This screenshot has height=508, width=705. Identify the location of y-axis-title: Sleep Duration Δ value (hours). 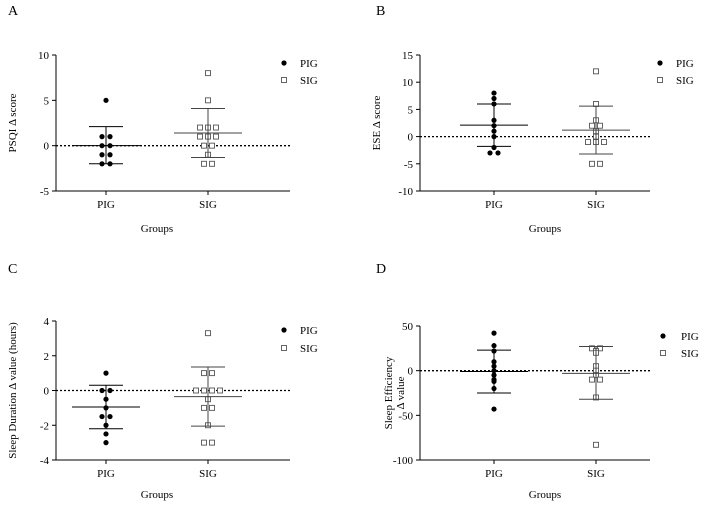
(13, 390).